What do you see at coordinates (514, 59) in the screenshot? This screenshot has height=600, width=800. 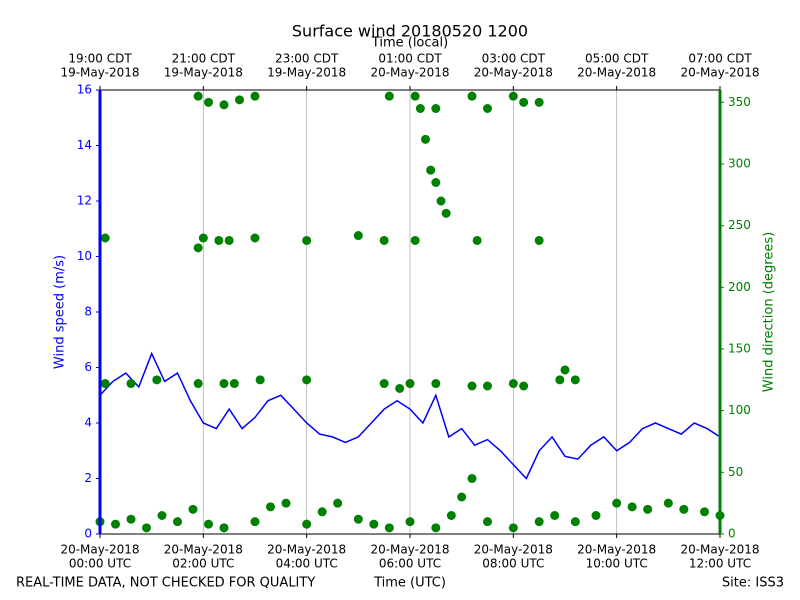 I see `x2-tick-label: 03:00 CDT` at bounding box center [514, 59].